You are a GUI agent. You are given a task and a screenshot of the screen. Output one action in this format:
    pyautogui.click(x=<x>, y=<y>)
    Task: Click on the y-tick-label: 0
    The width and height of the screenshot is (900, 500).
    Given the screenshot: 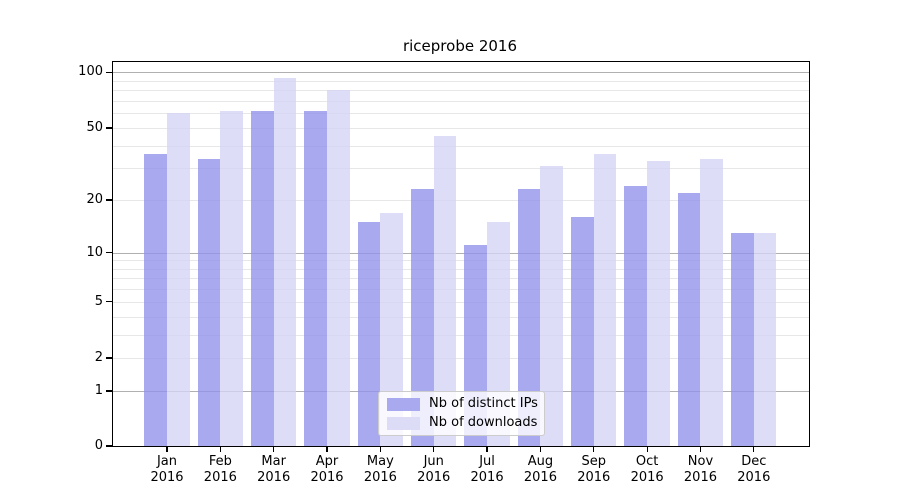 What is the action you would take?
    pyautogui.click(x=98, y=445)
    